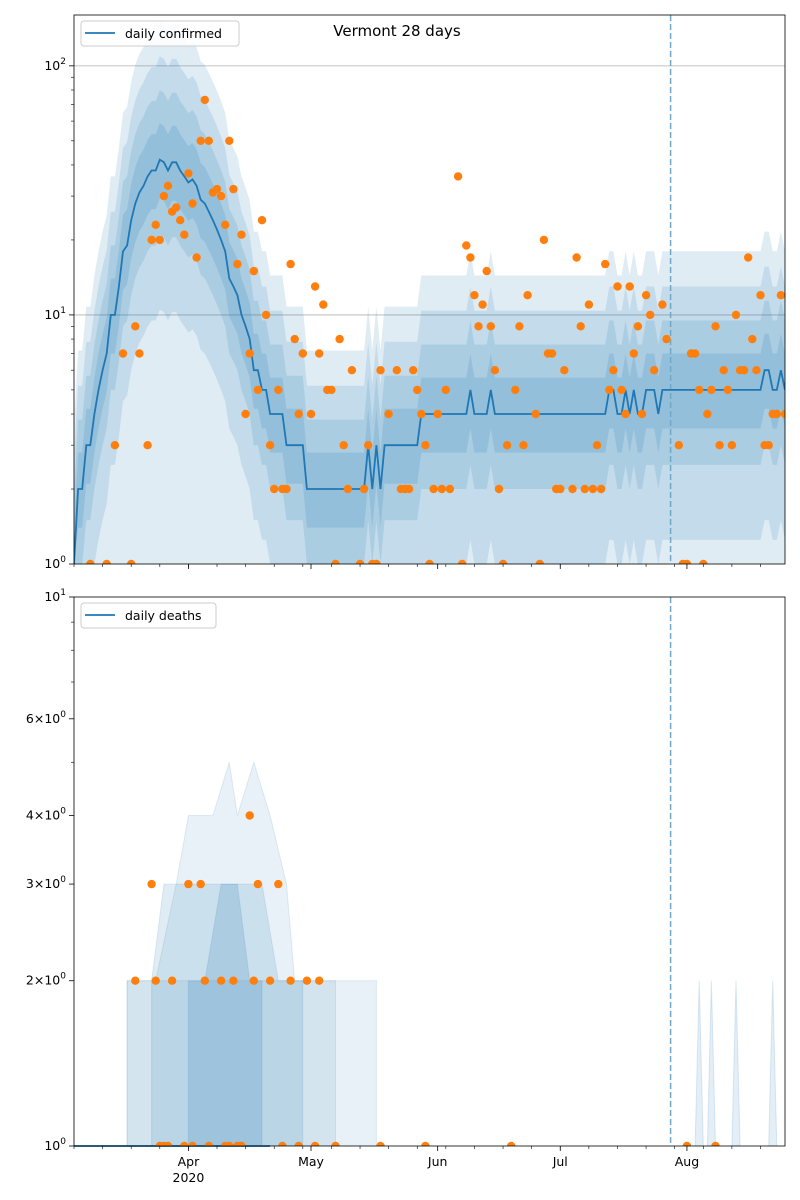 The height and width of the screenshot is (1200, 800). What do you see at coordinates (50, 870) in the screenshot?
I see `deaths-y-axis: 100 2×100 3×100 4×100 6×100 101` at bounding box center [50, 870].